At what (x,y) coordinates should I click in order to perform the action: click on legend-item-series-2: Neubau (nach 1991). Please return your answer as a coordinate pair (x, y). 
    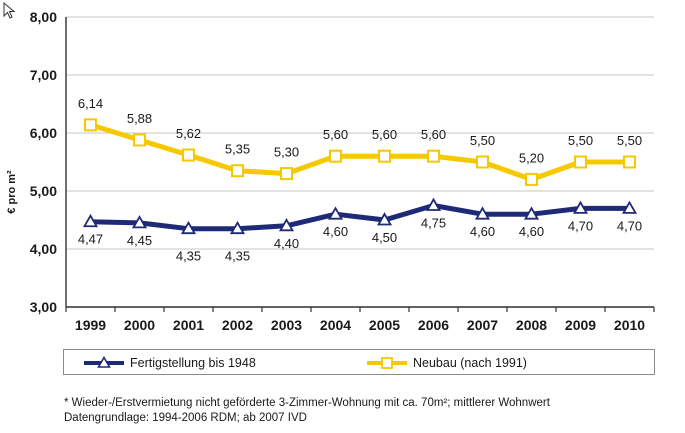
    Looking at the image, I should click on (447, 363).